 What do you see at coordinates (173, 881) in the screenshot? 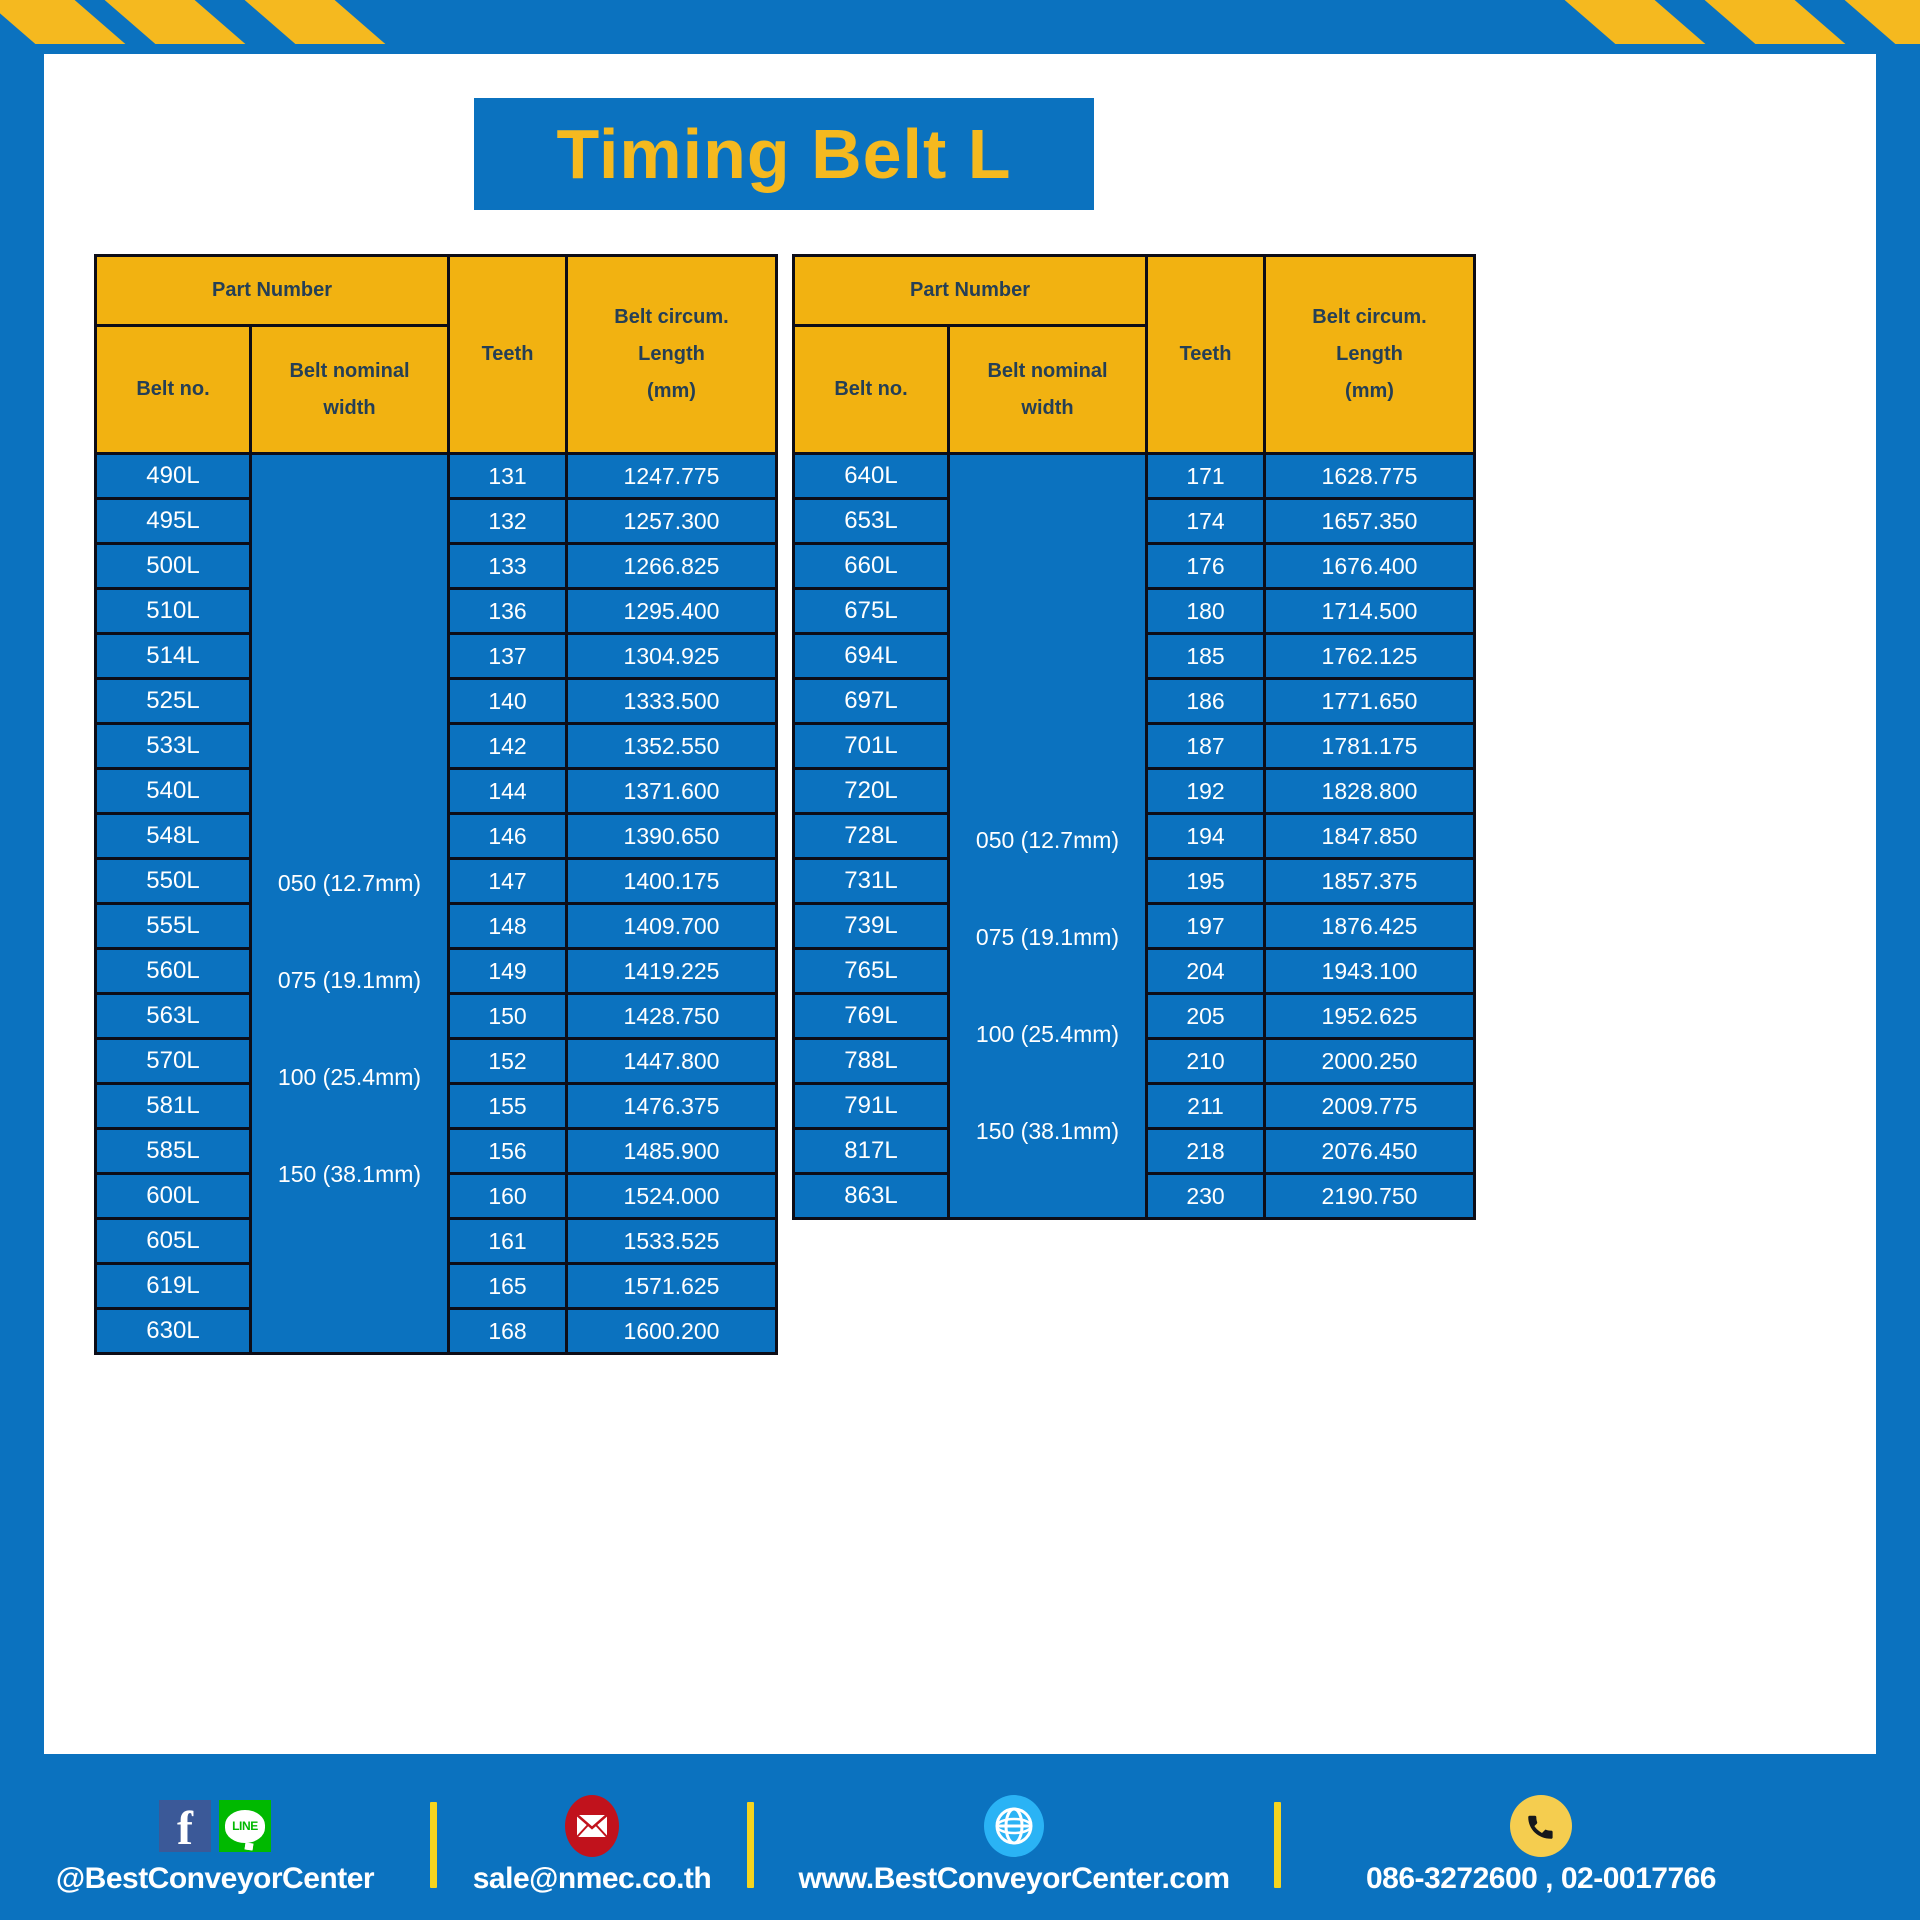
I see `cell-belt-no: 550L` at bounding box center [173, 881].